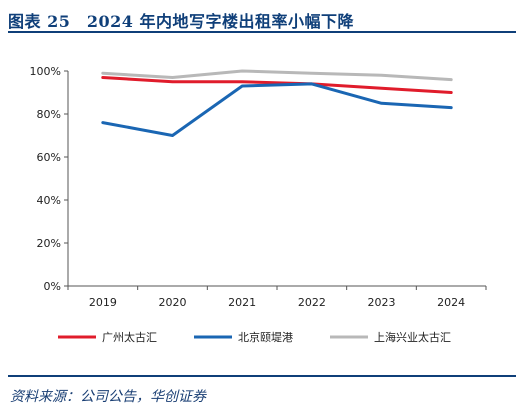  Describe the element at coordinates (49, 200) in the screenshot. I see `y-tick-label: 40%` at that location.